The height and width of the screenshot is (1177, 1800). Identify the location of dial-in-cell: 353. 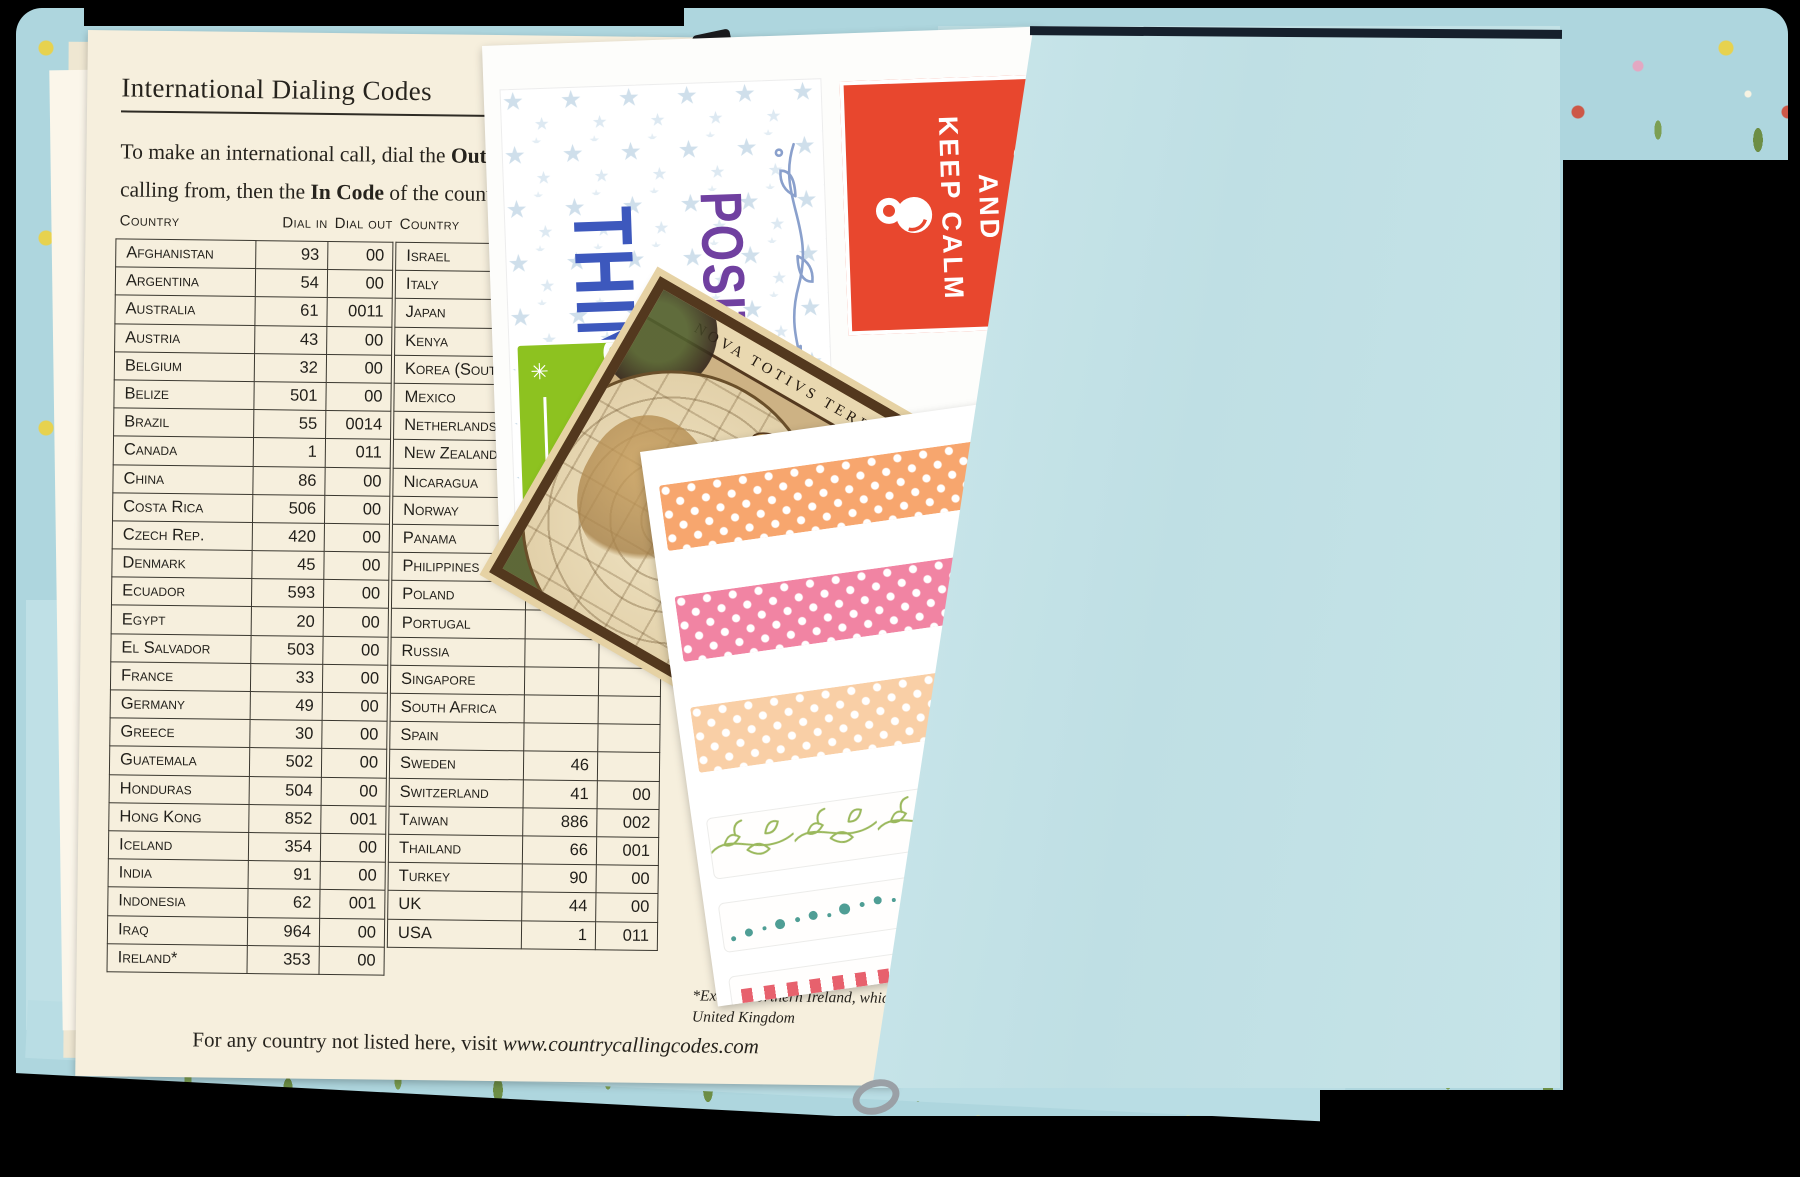
(283, 960).